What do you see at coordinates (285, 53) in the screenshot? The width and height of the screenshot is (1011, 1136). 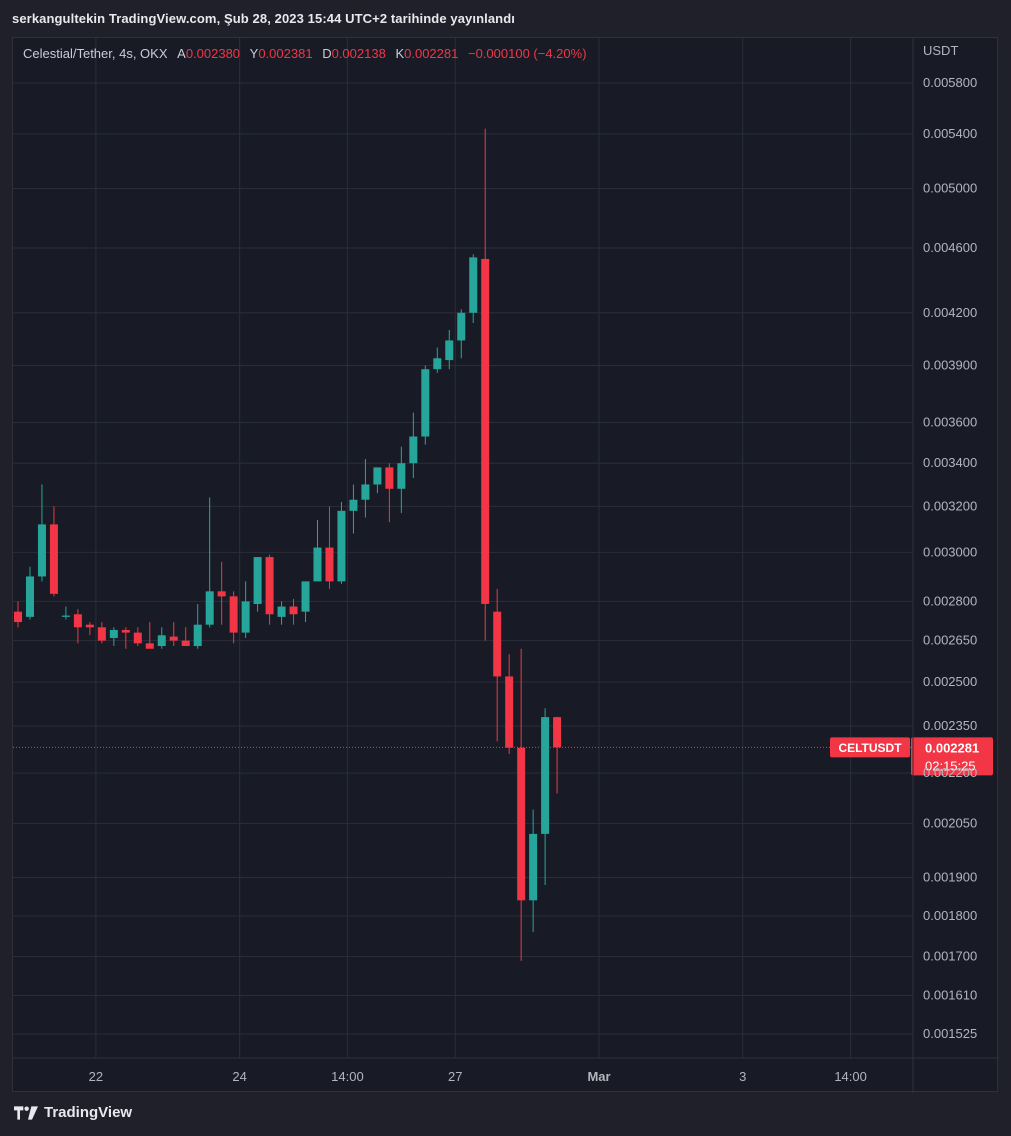 I see `legend-high-value: 0.002381` at bounding box center [285, 53].